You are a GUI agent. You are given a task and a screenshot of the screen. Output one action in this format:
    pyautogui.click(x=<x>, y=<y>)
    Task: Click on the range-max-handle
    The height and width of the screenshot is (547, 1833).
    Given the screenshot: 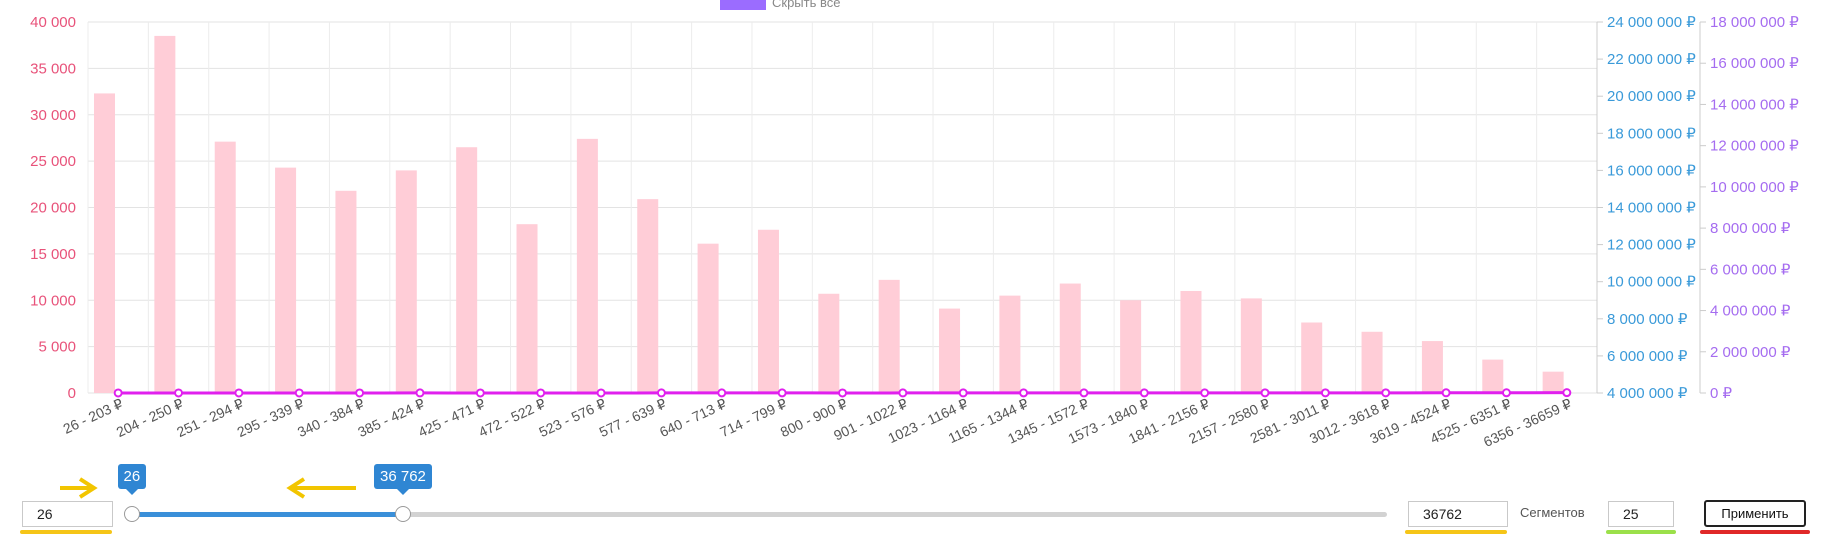 What is the action you would take?
    pyautogui.click(x=403, y=514)
    